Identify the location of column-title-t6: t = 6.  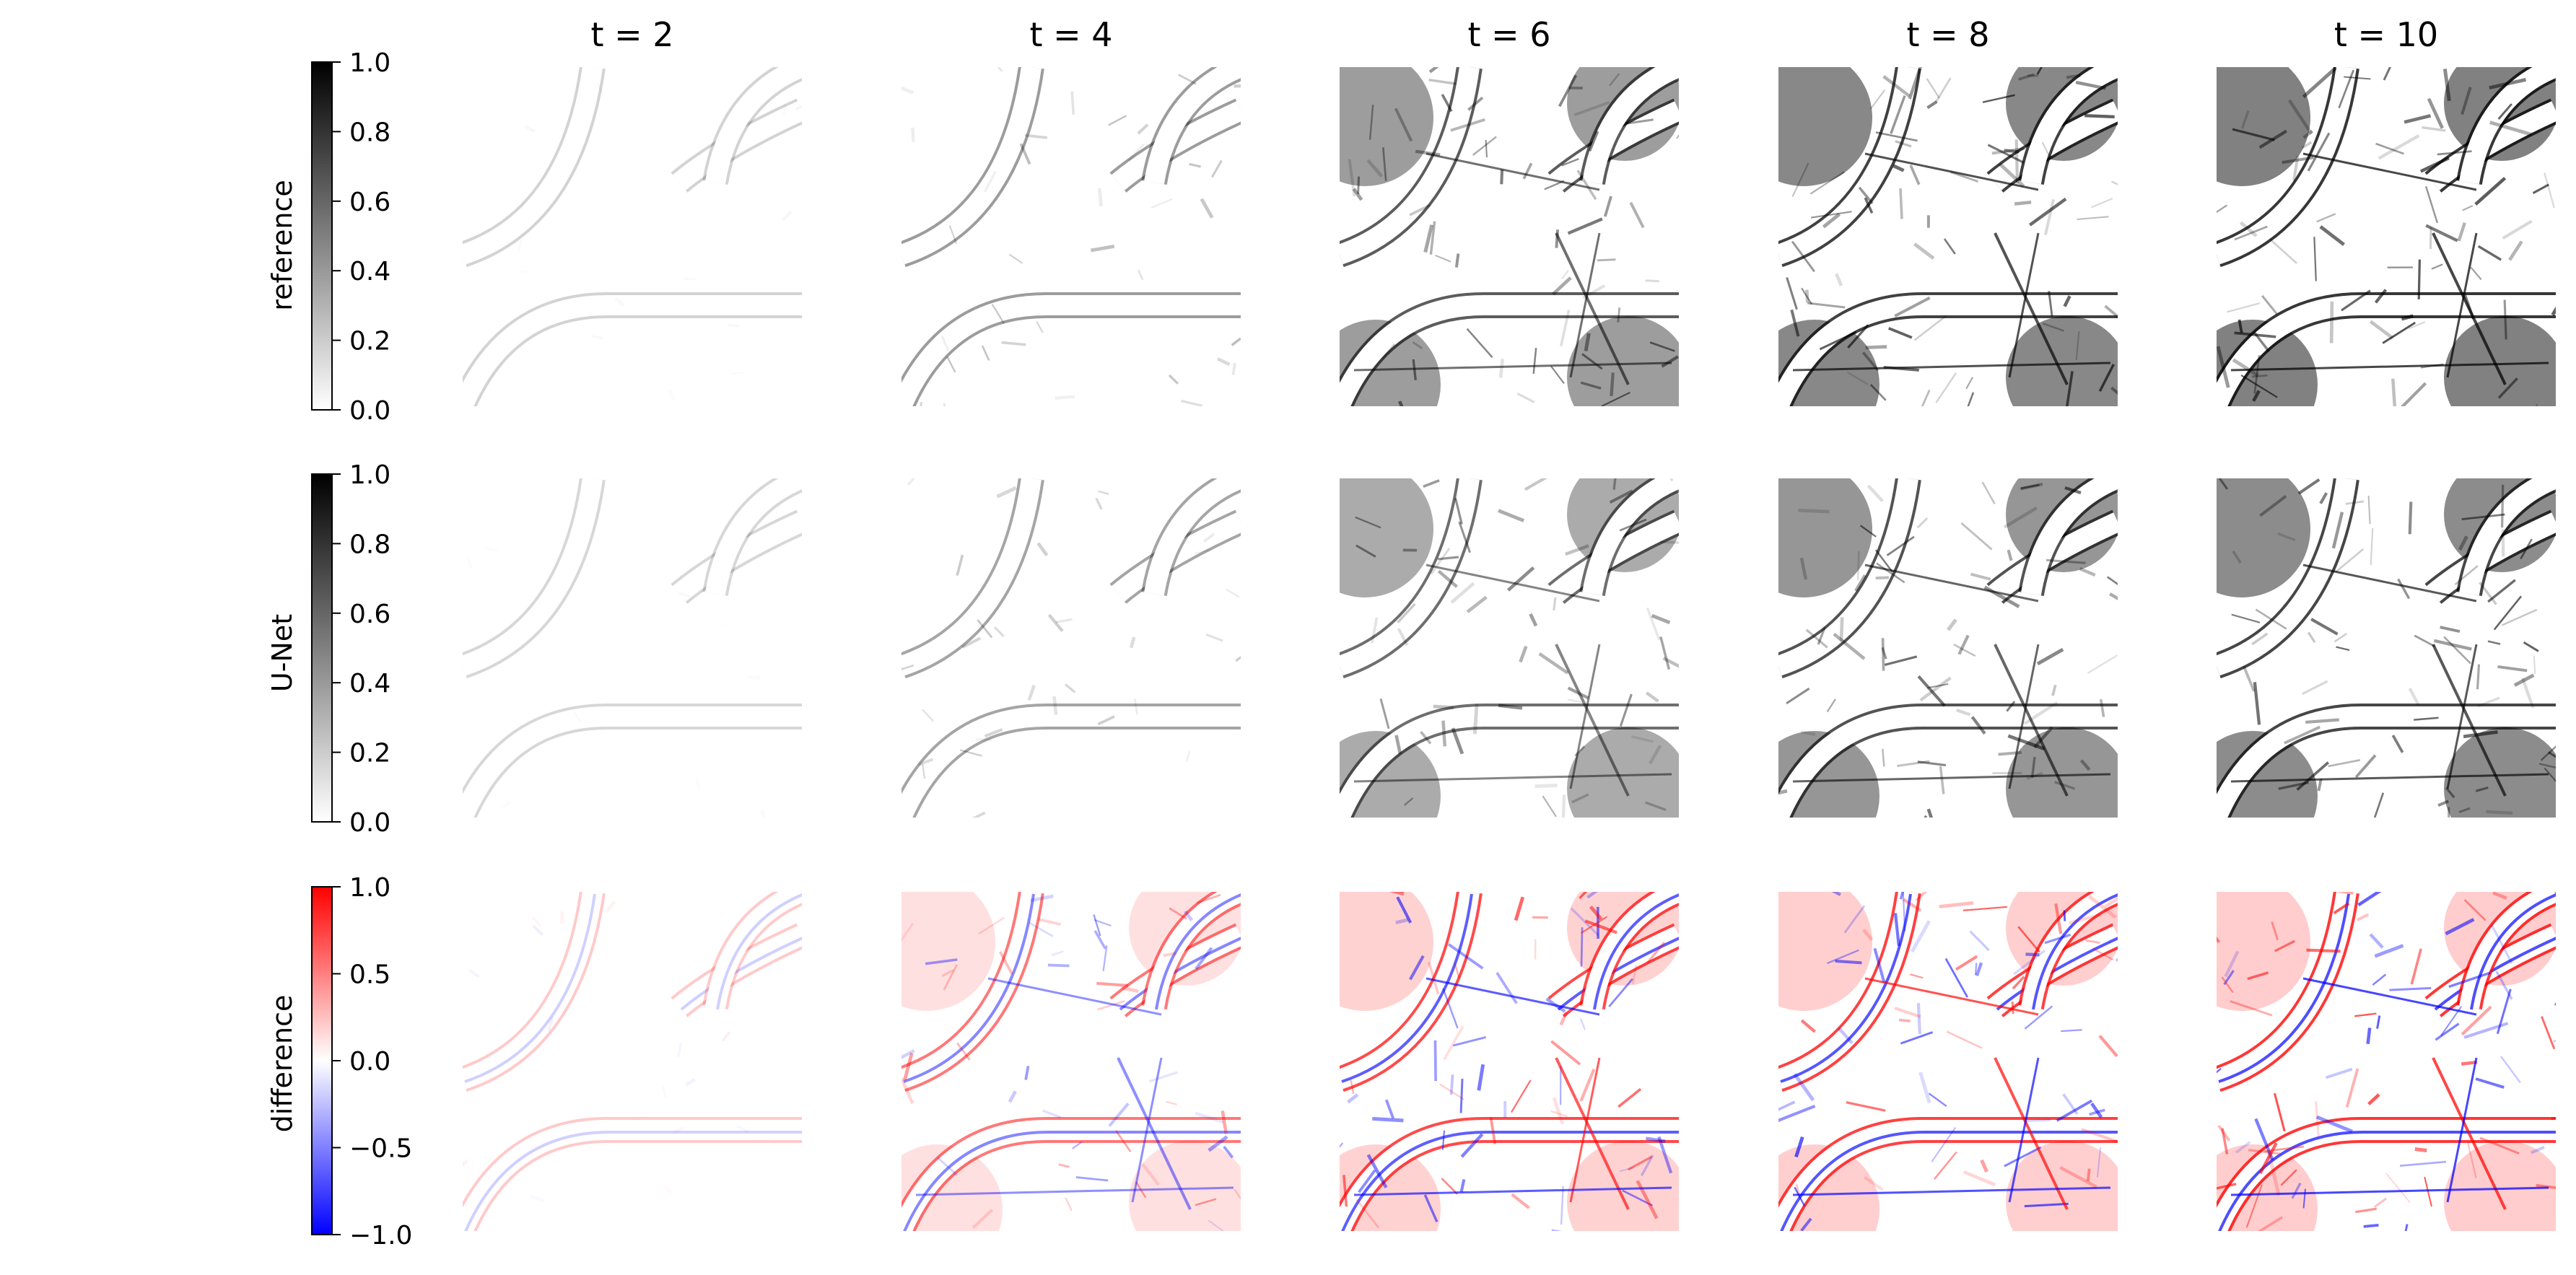
(1508, 35).